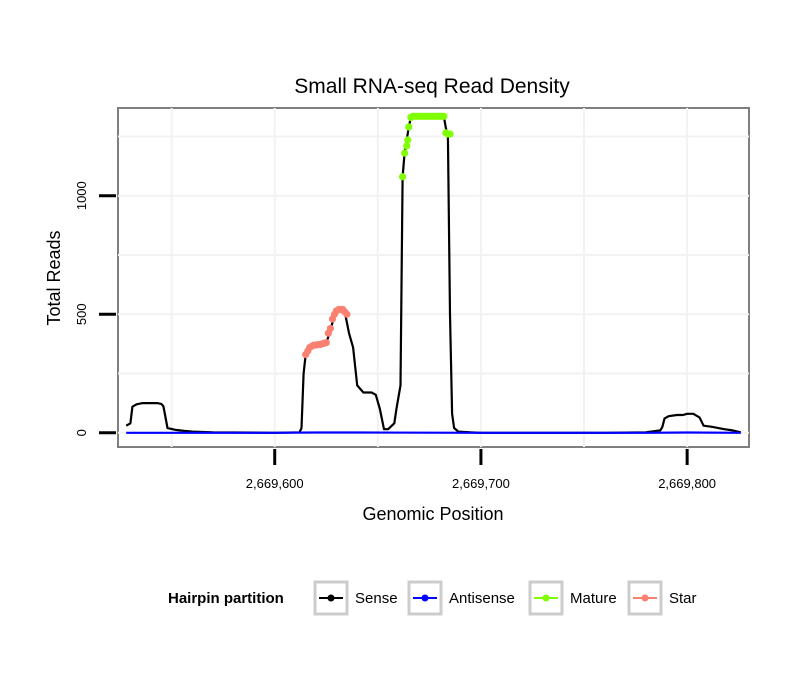 The width and height of the screenshot is (810, 690). Describe the element at coordinates (432, 514) in the screenshot. I see `x-axis-label: Genomic Position` at that location.